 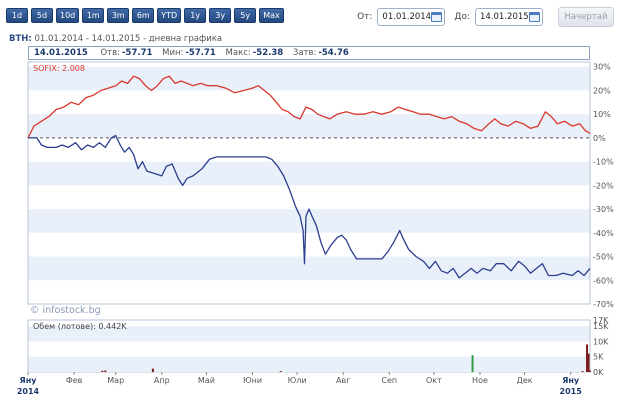 What do you see at coordinates (599, 138) in the screenshot?
I see `y-tick-label: 0%` at bounding box center [599, 138].